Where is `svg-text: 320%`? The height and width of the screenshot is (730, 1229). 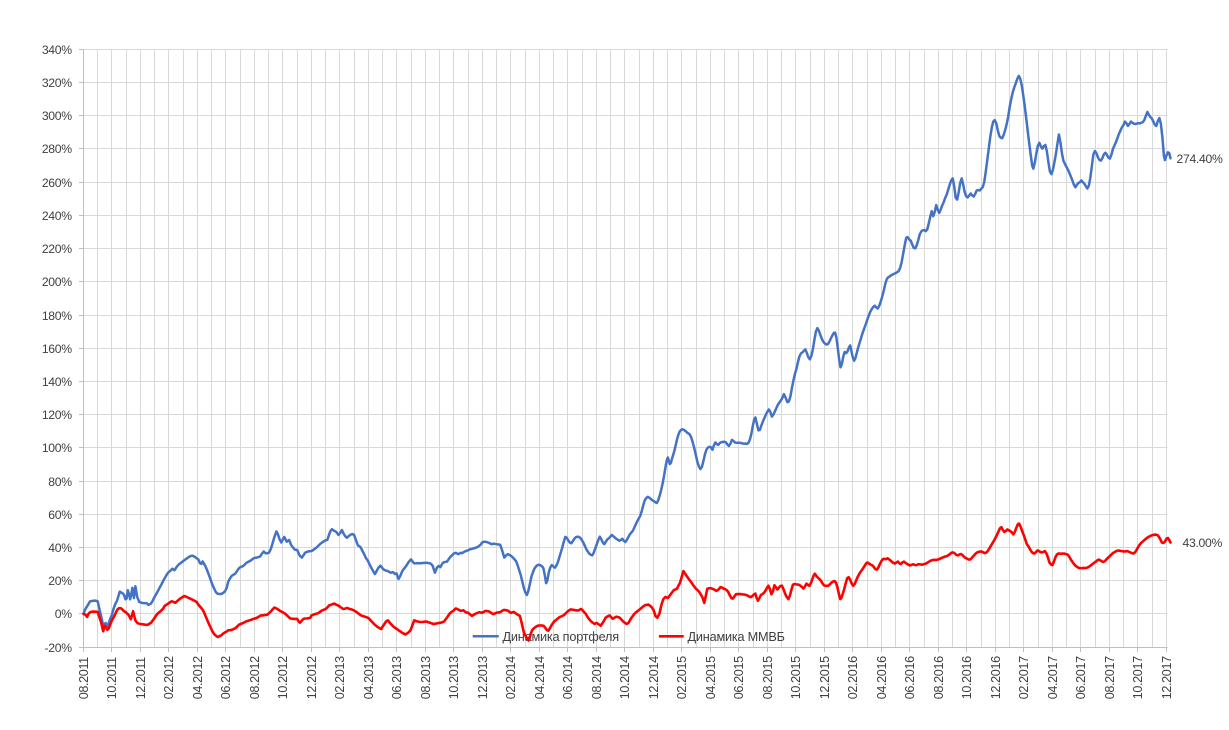
svg-text: 320% is located at coordinates (57, 83).